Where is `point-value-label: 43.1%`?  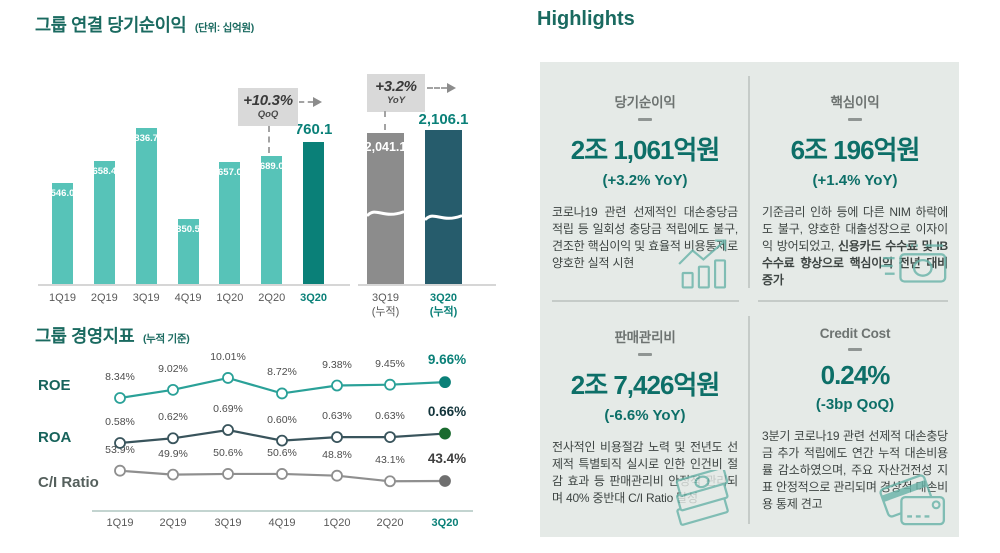
point-value-label: 43.1% is located at coordinates (390, 460).